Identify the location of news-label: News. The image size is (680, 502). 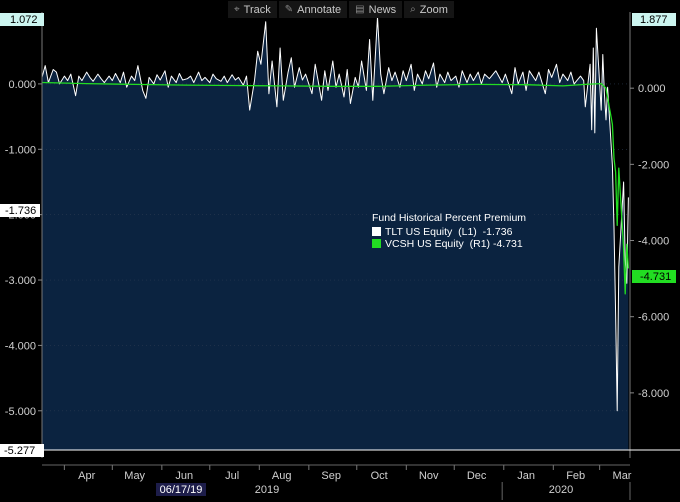
(382, 9).